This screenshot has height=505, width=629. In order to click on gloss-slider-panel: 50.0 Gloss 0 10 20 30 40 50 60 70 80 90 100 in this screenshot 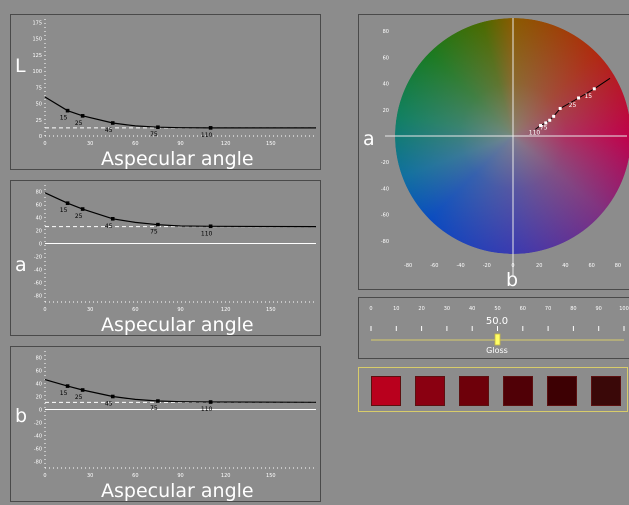, I will do `click(493, 328)`.